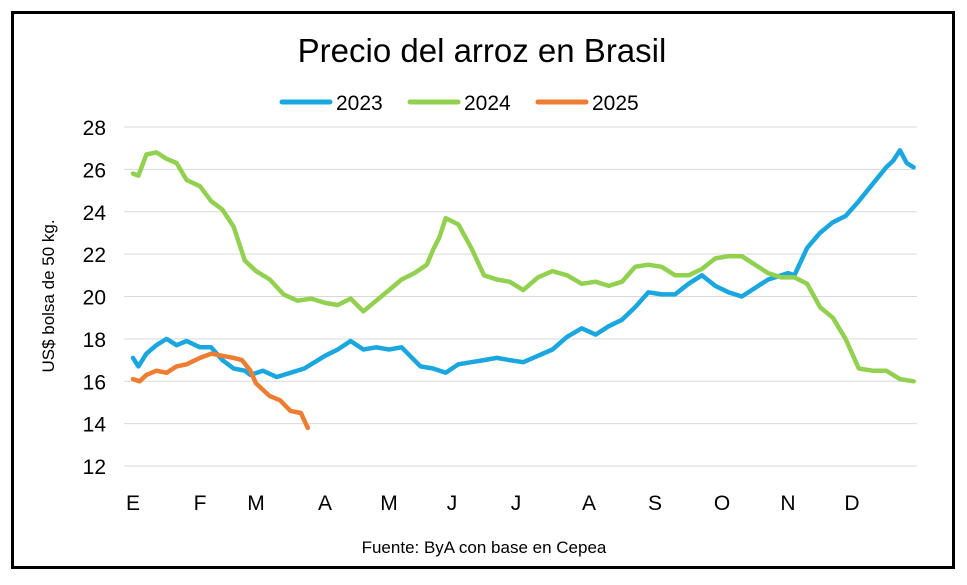  Describe the element at coordinates (94, 467) in the screenshot. I see `y-tick-label: 12` at that location.